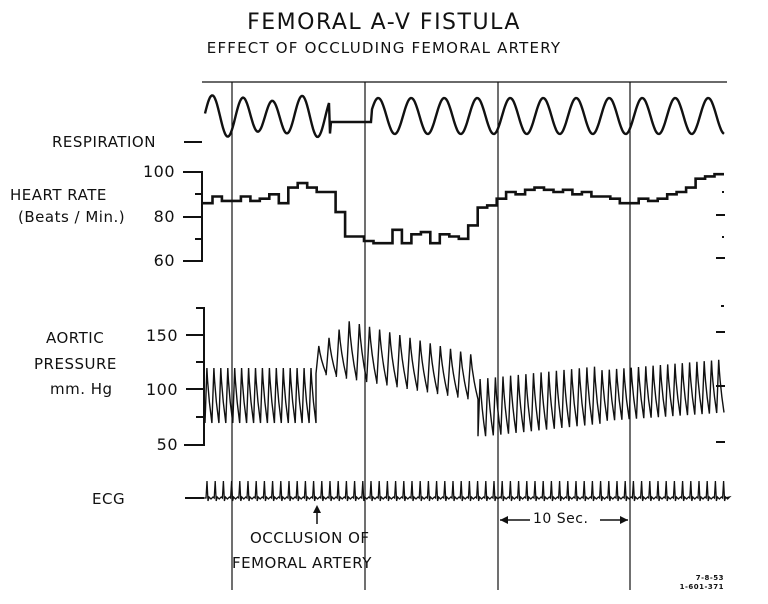 The width and height of the screenshot is (768, 604). Describe the element at coordinates (164, 260) in the screenshot. I see `hr-tick-60: 60` at that location.